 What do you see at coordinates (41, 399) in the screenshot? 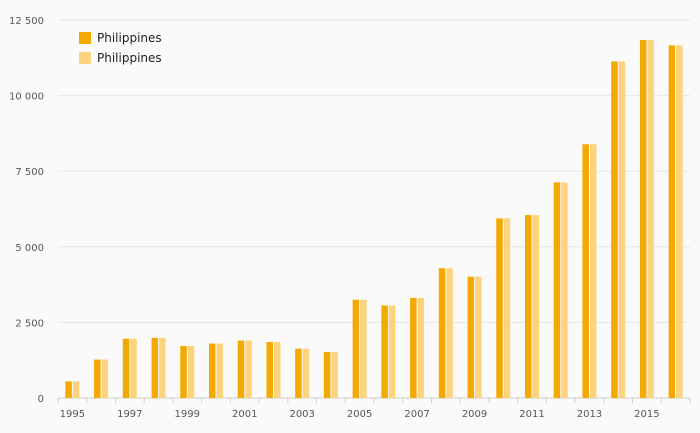
I see `y-tick-label: 0` at bounding box center [41, 399].